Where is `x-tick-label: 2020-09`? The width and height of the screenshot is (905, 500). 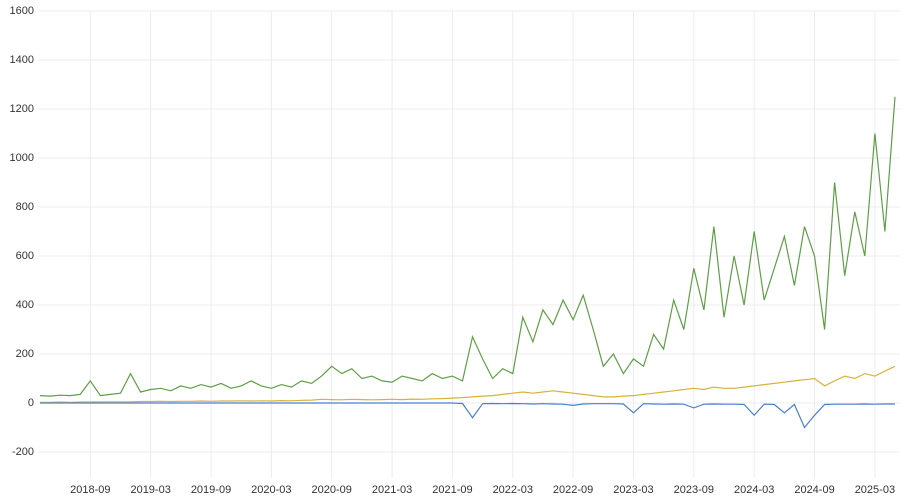
x-tick-label: 2020-09 is located at coordinates (332, 490).